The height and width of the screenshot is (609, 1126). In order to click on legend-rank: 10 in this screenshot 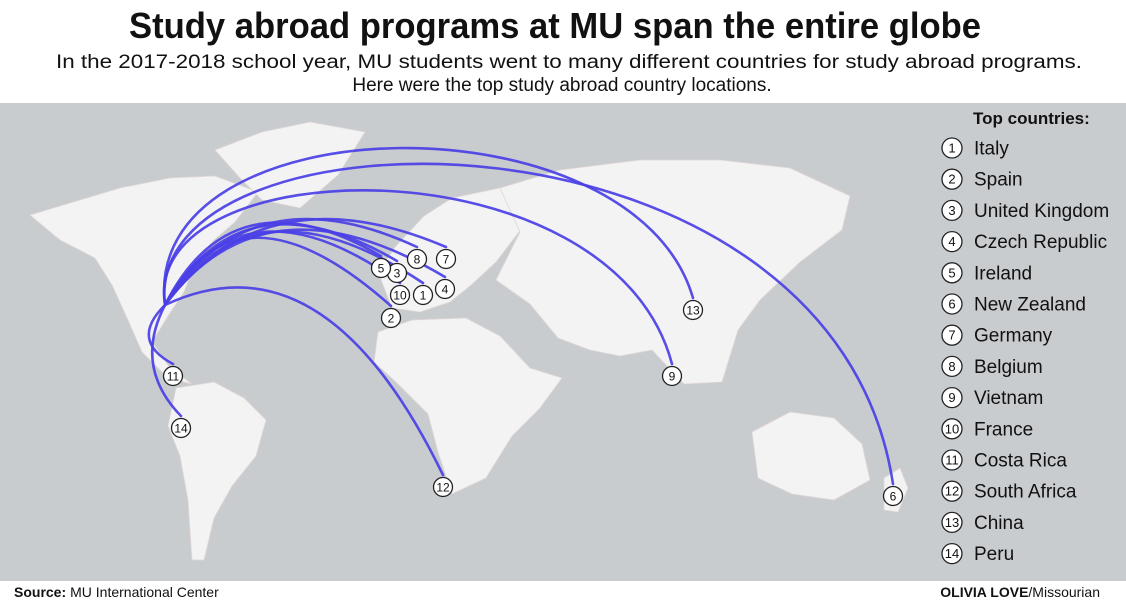, I will do `click(952, 428)`.